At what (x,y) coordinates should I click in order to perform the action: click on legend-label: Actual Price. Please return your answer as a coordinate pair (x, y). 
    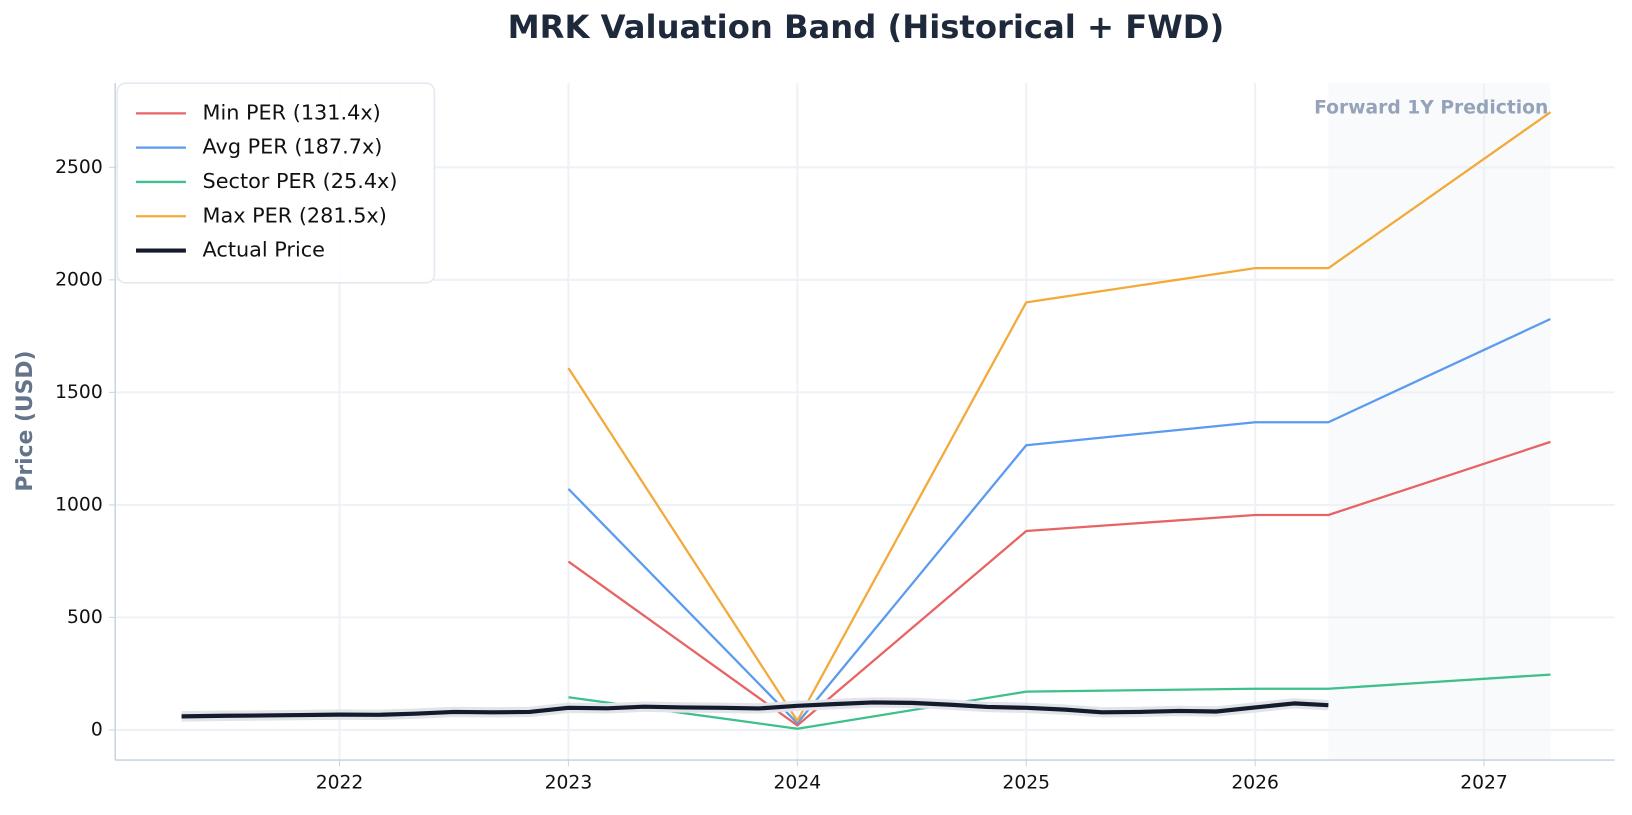
    Looking at the image, I should click on (264, 250).